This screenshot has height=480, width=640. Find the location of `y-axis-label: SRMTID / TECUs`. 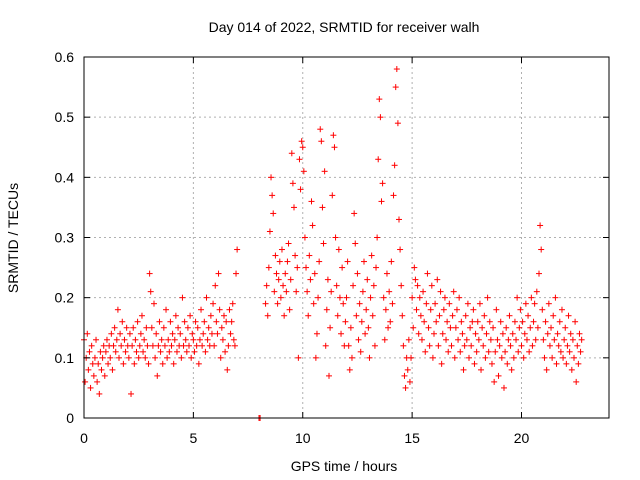

y-axis-label: SRMTID / TECUs is located at coordinates (13, 238).